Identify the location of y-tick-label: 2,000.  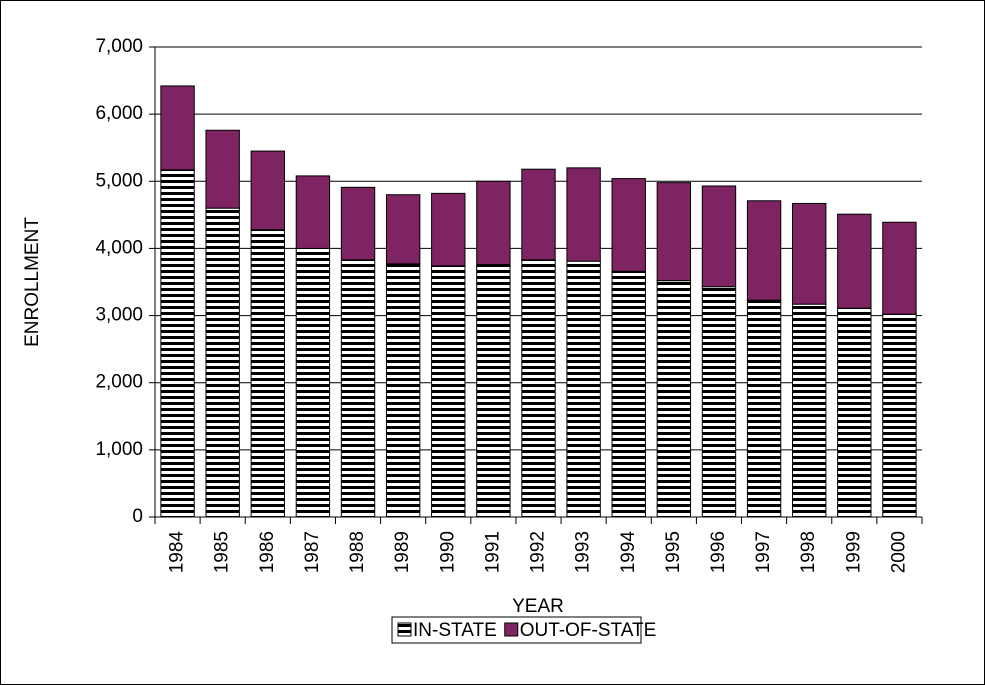
(119, 382).